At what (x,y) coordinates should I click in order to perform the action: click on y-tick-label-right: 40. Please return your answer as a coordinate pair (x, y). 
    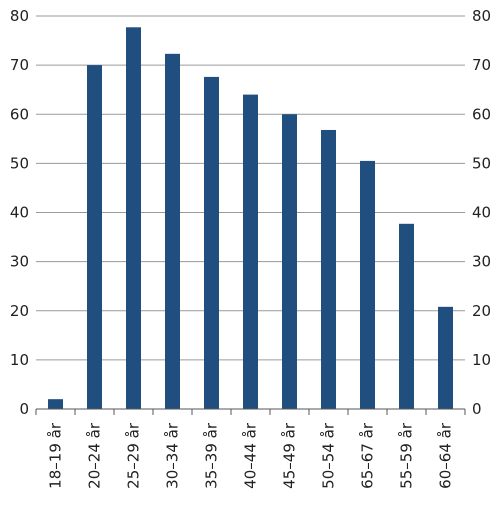
    Looking at the image, I should click on (481, 213).